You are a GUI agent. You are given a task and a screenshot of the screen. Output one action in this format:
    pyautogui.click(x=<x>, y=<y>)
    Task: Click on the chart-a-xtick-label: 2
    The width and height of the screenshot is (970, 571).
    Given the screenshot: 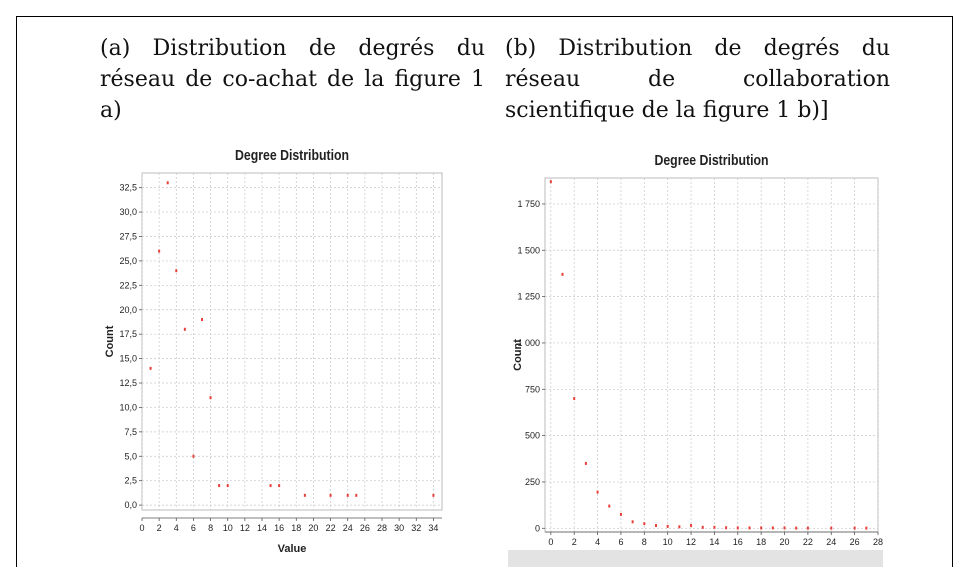 What is the action you would take?
    pyautogui.click(x=159, y=528)
    